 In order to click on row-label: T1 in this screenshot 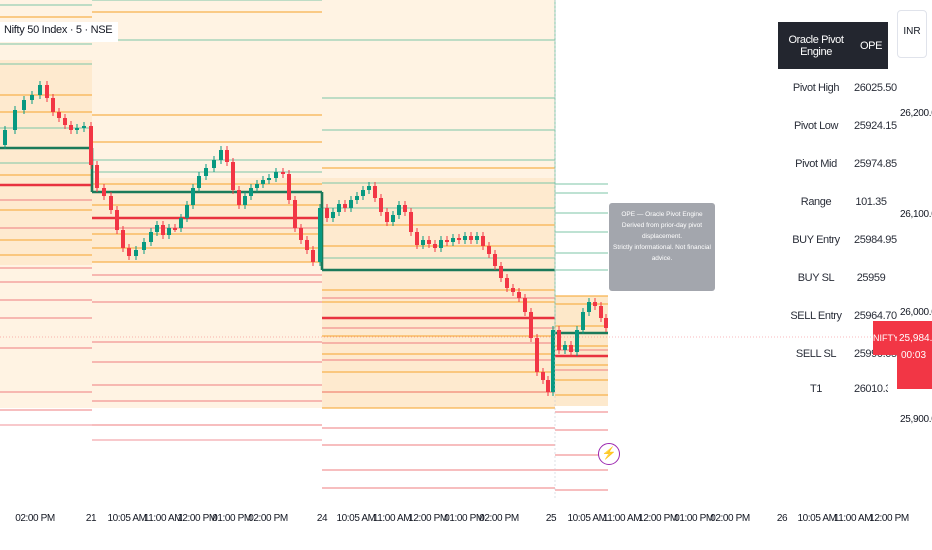, I will do `click(816, 389)`.